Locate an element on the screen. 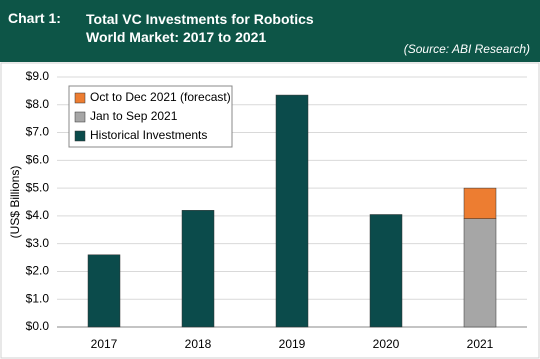  chart-number: Chart 1: is located at coordinates (34, 18).